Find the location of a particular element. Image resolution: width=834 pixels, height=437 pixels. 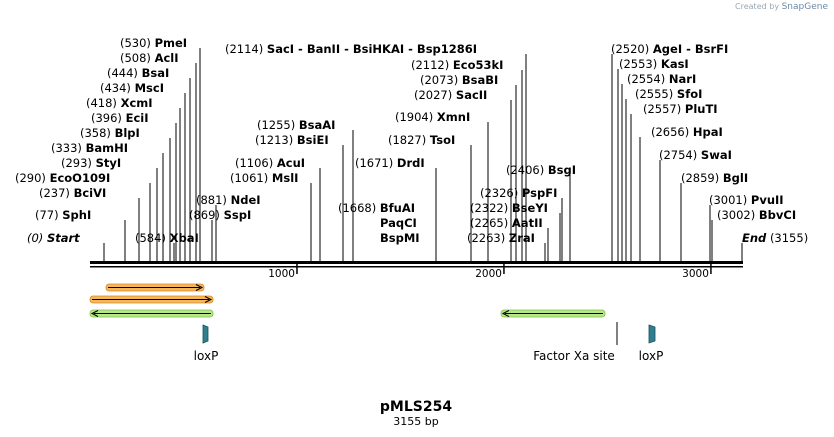

site-position: (358) is located at coordinates (95, 133).